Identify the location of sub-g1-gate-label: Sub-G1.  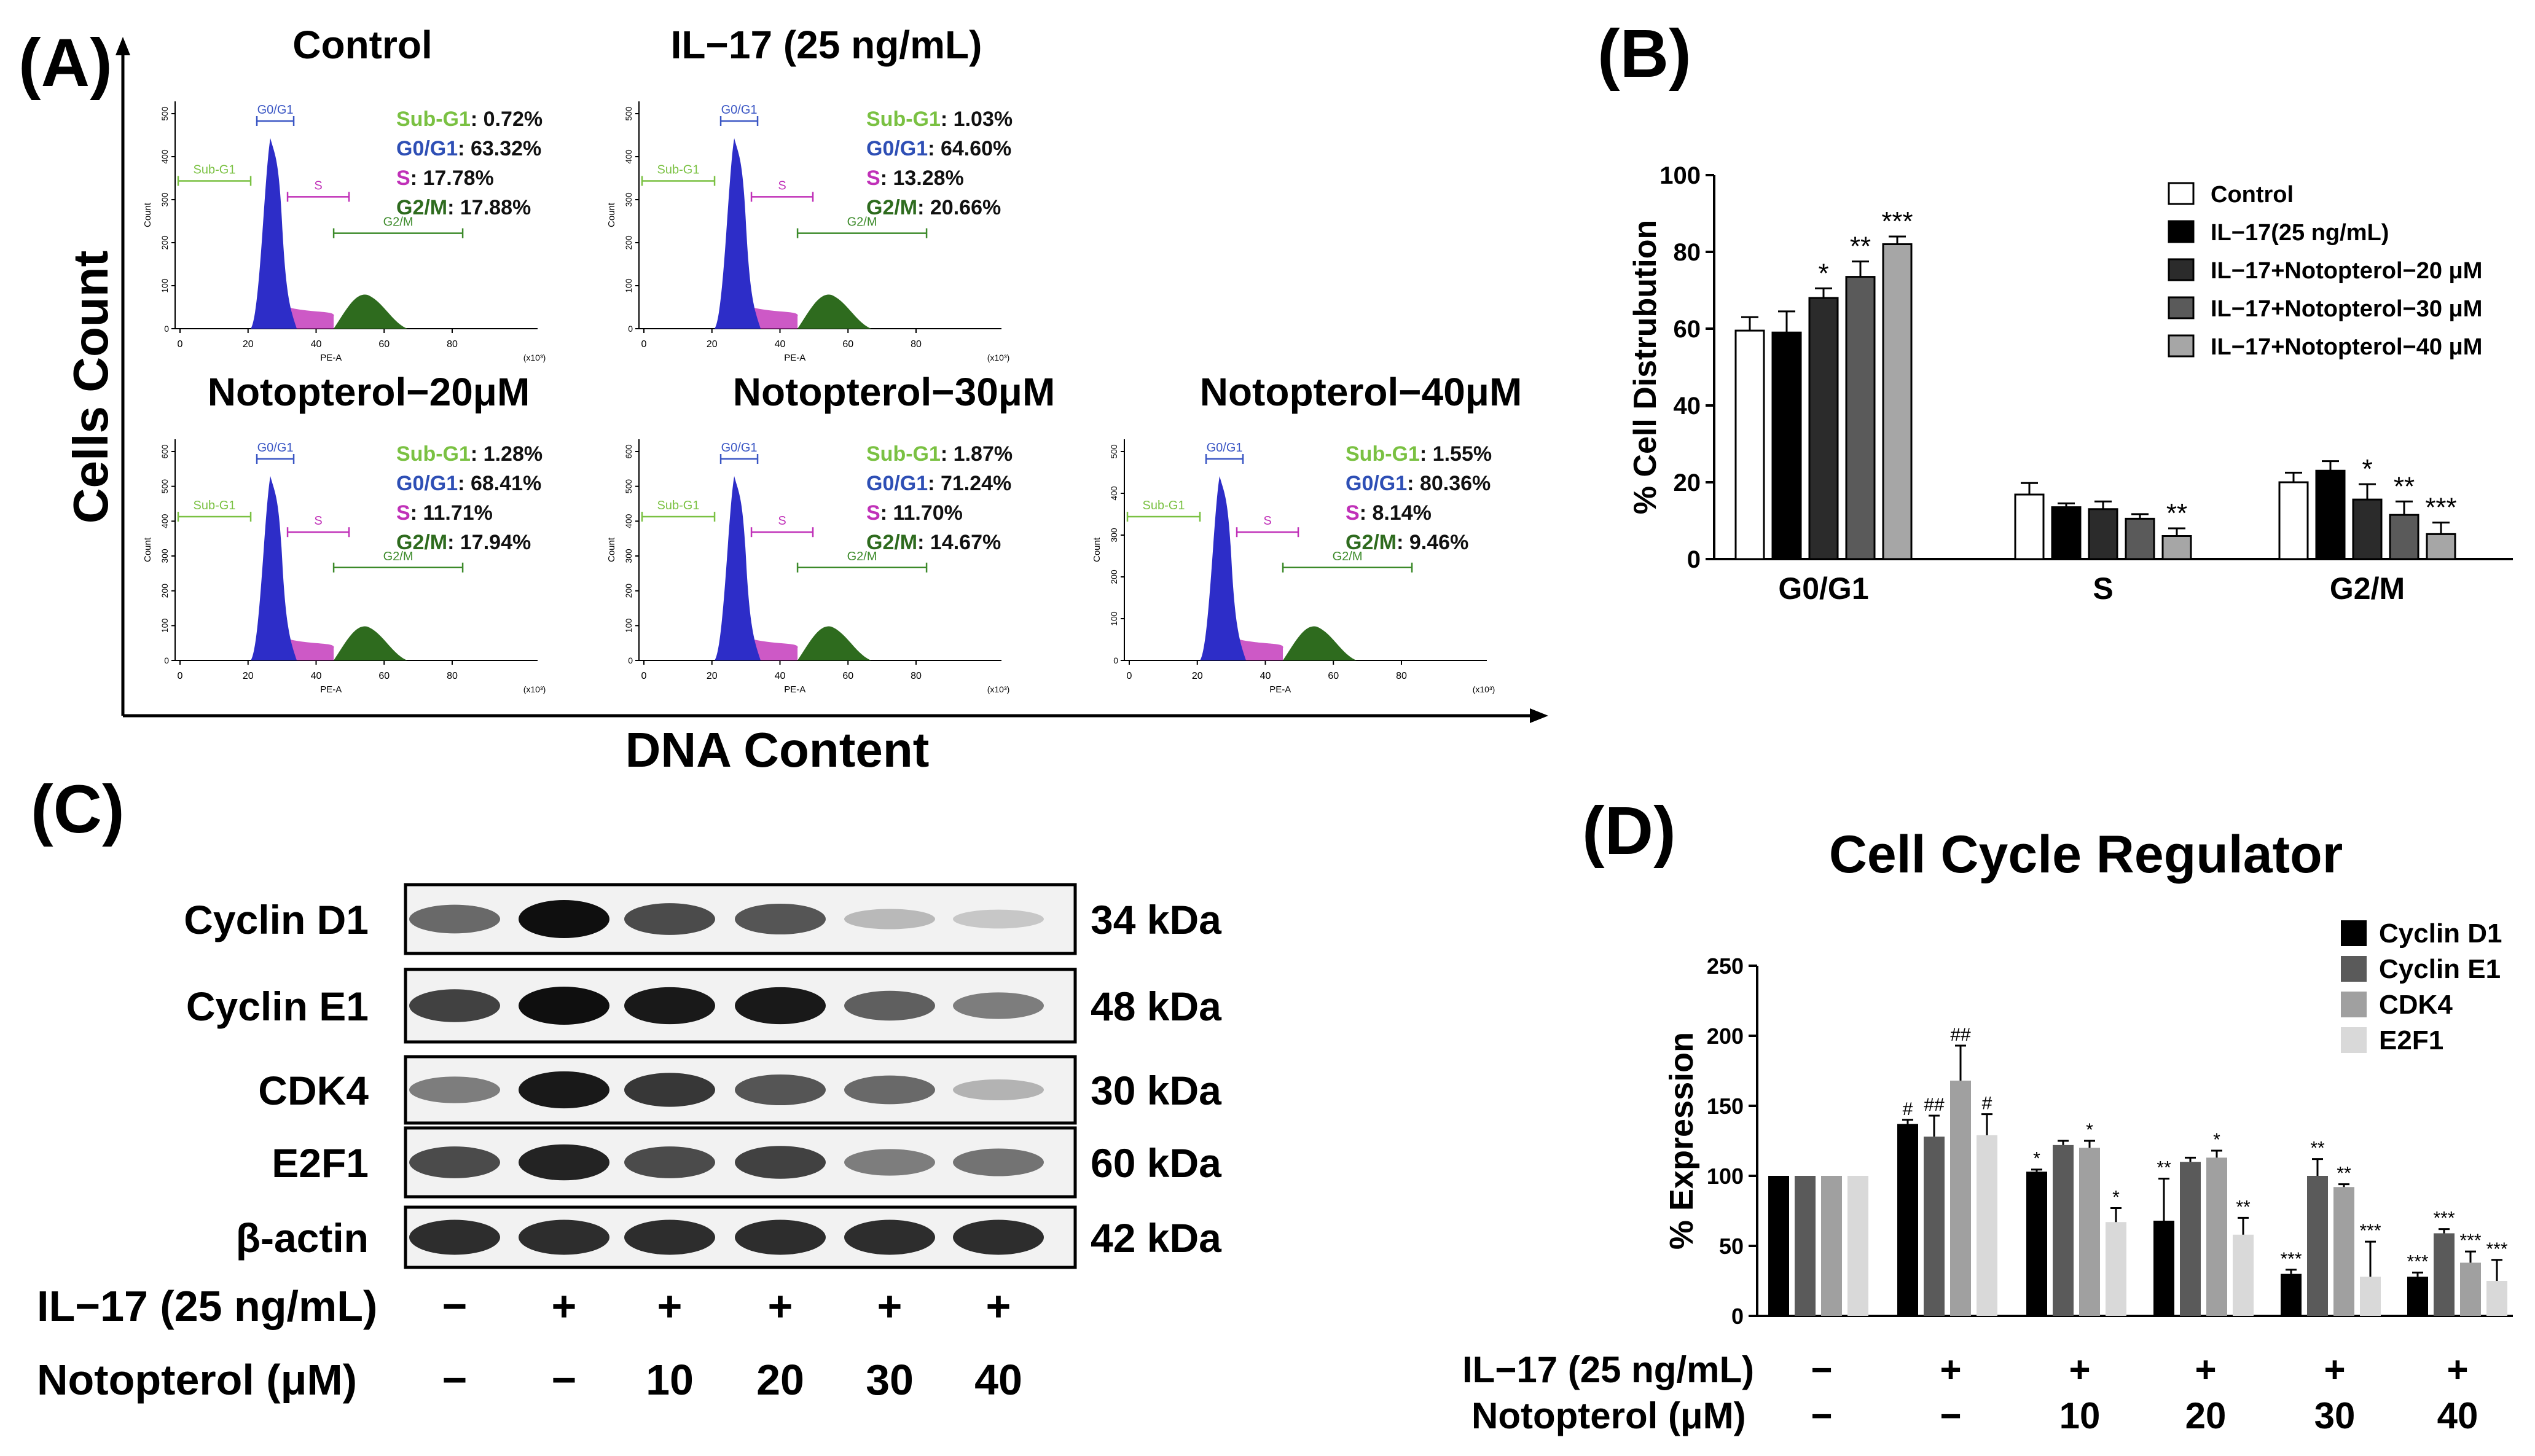
(215, 505).